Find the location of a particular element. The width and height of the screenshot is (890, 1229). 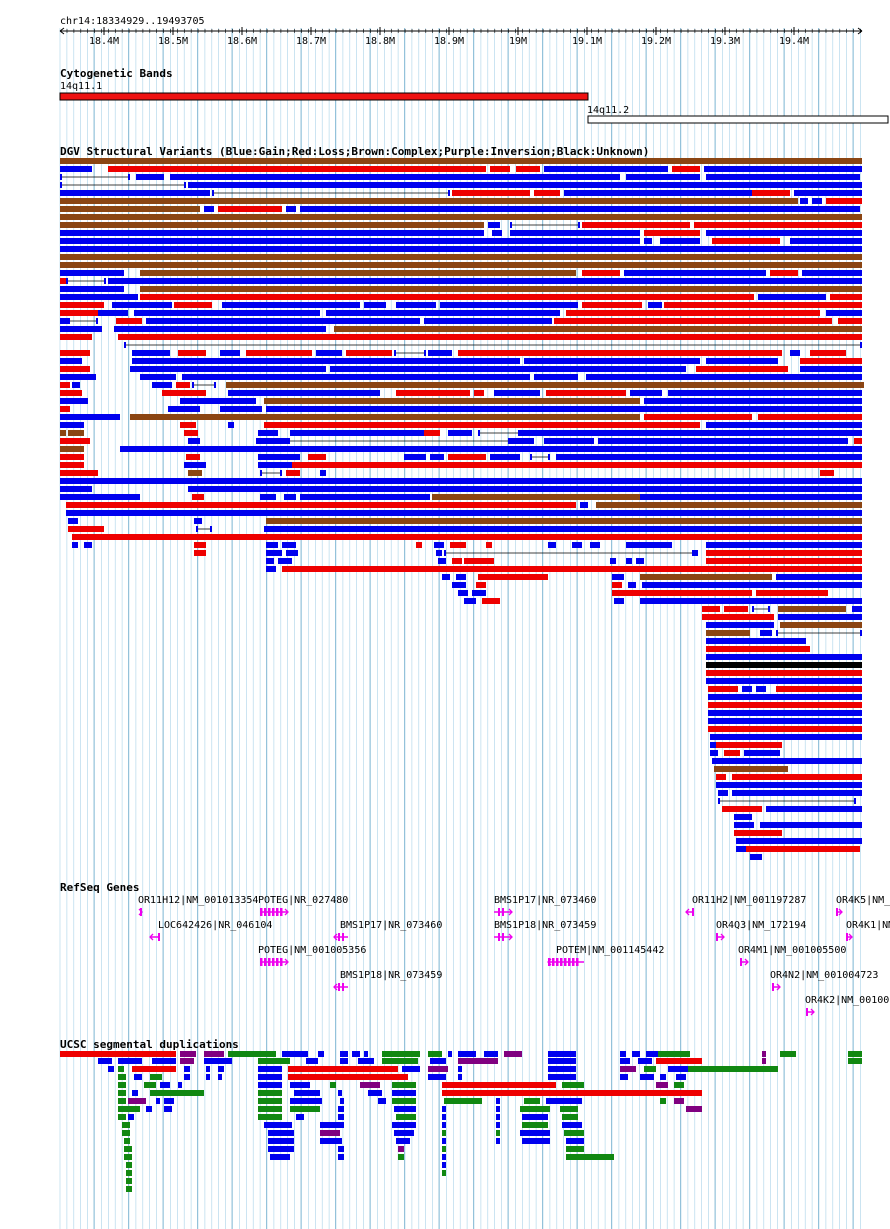

refseq-gene: OR4N2|NM_001004723 is located at coordinates (824, 980).